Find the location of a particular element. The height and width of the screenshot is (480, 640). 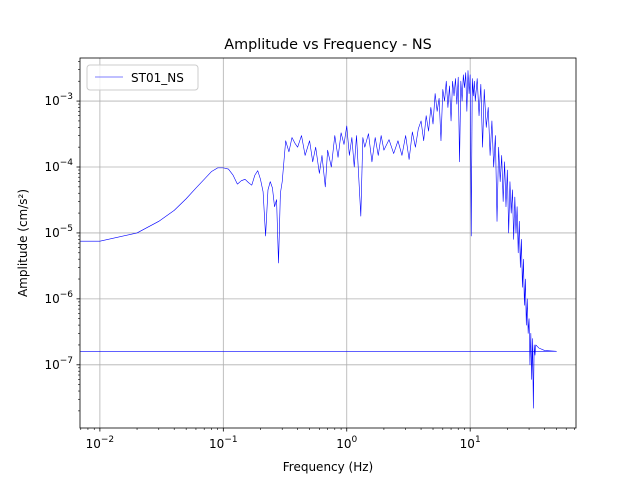

y-tick-label: 10⁻⁶ is located at coordinates (58, 298).